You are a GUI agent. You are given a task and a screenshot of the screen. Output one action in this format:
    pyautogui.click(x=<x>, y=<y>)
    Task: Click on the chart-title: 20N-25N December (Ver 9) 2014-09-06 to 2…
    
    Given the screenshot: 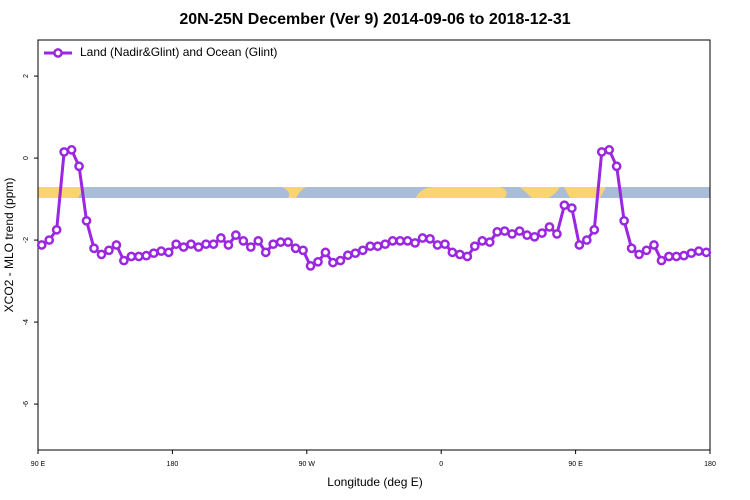 What is the action you would take?
    pyautogui.click(x=374, y=19)
    